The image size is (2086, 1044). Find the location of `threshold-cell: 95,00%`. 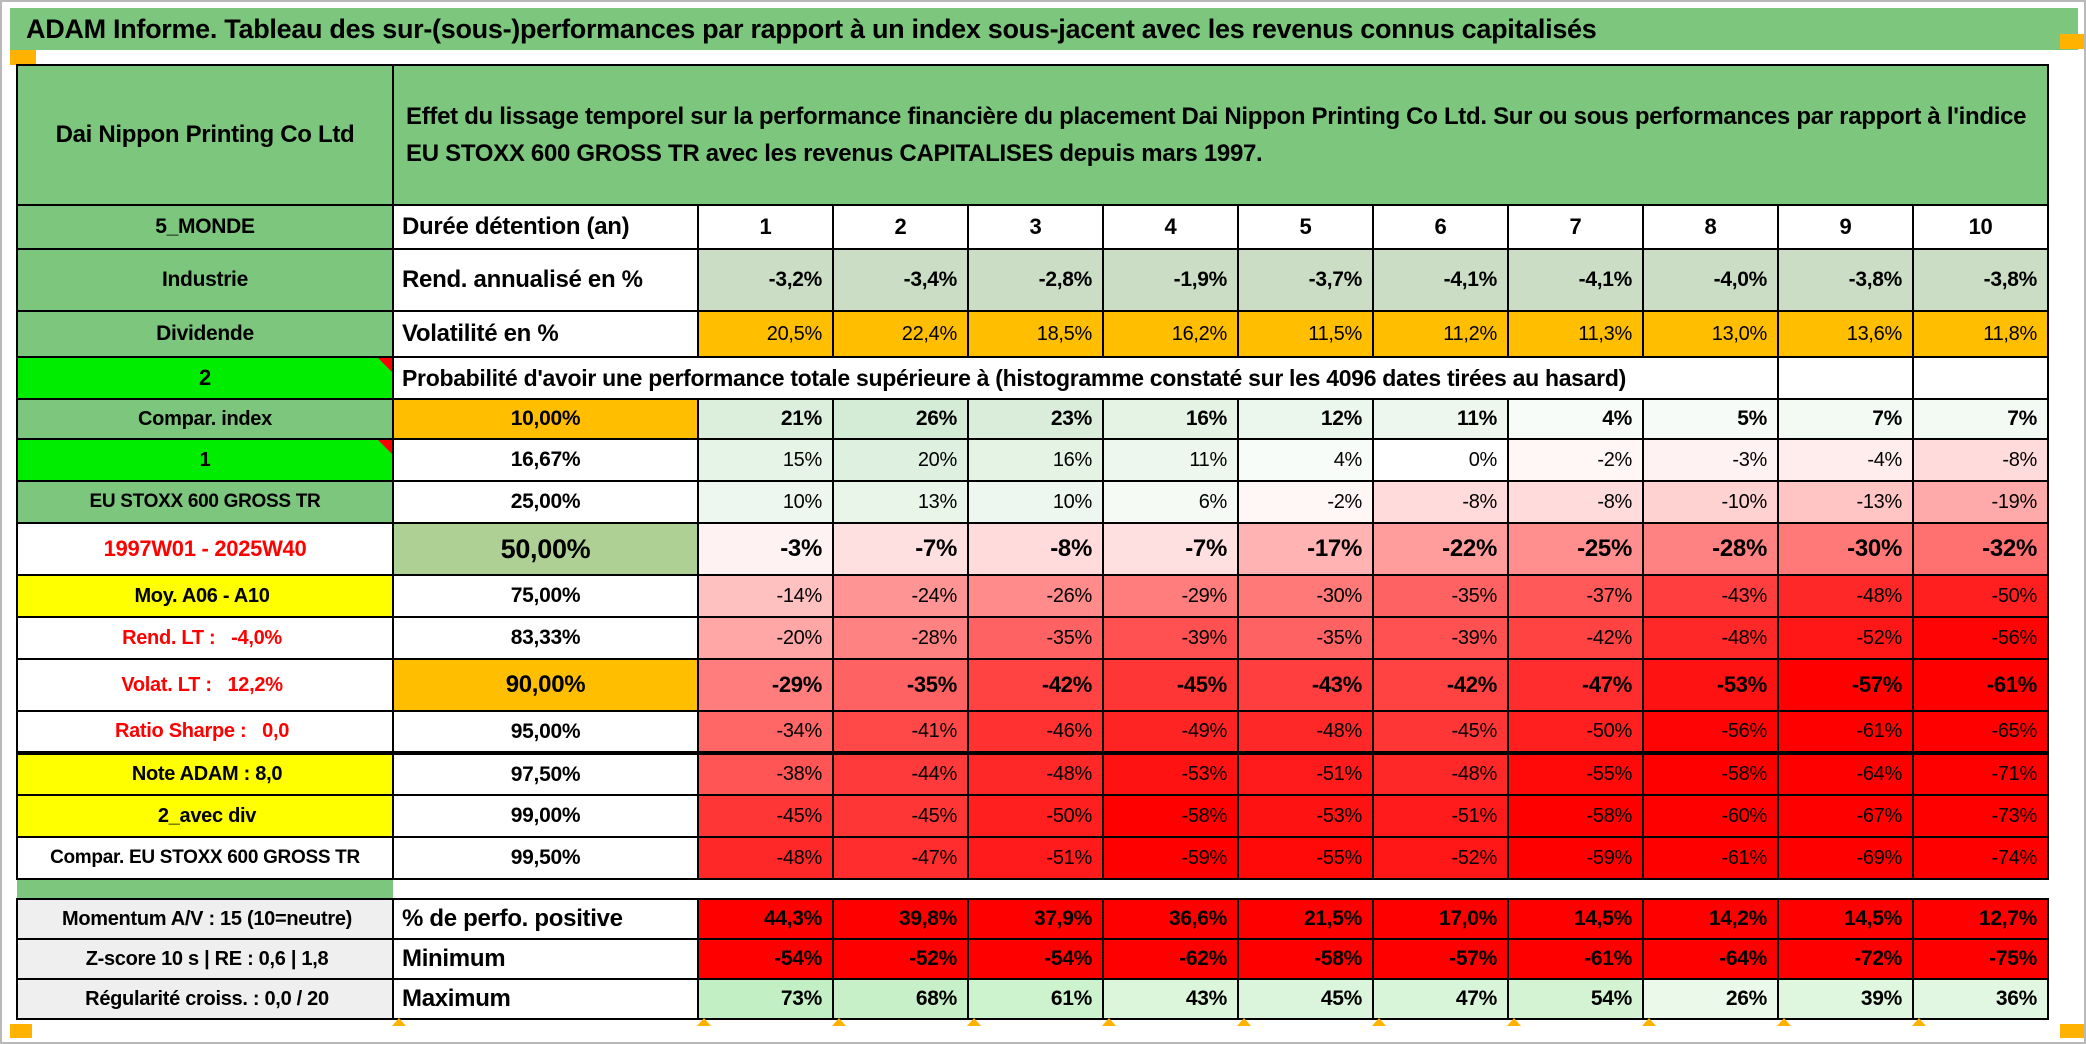

threshold-cell: 95,00% is located at coordinates (545, 732).